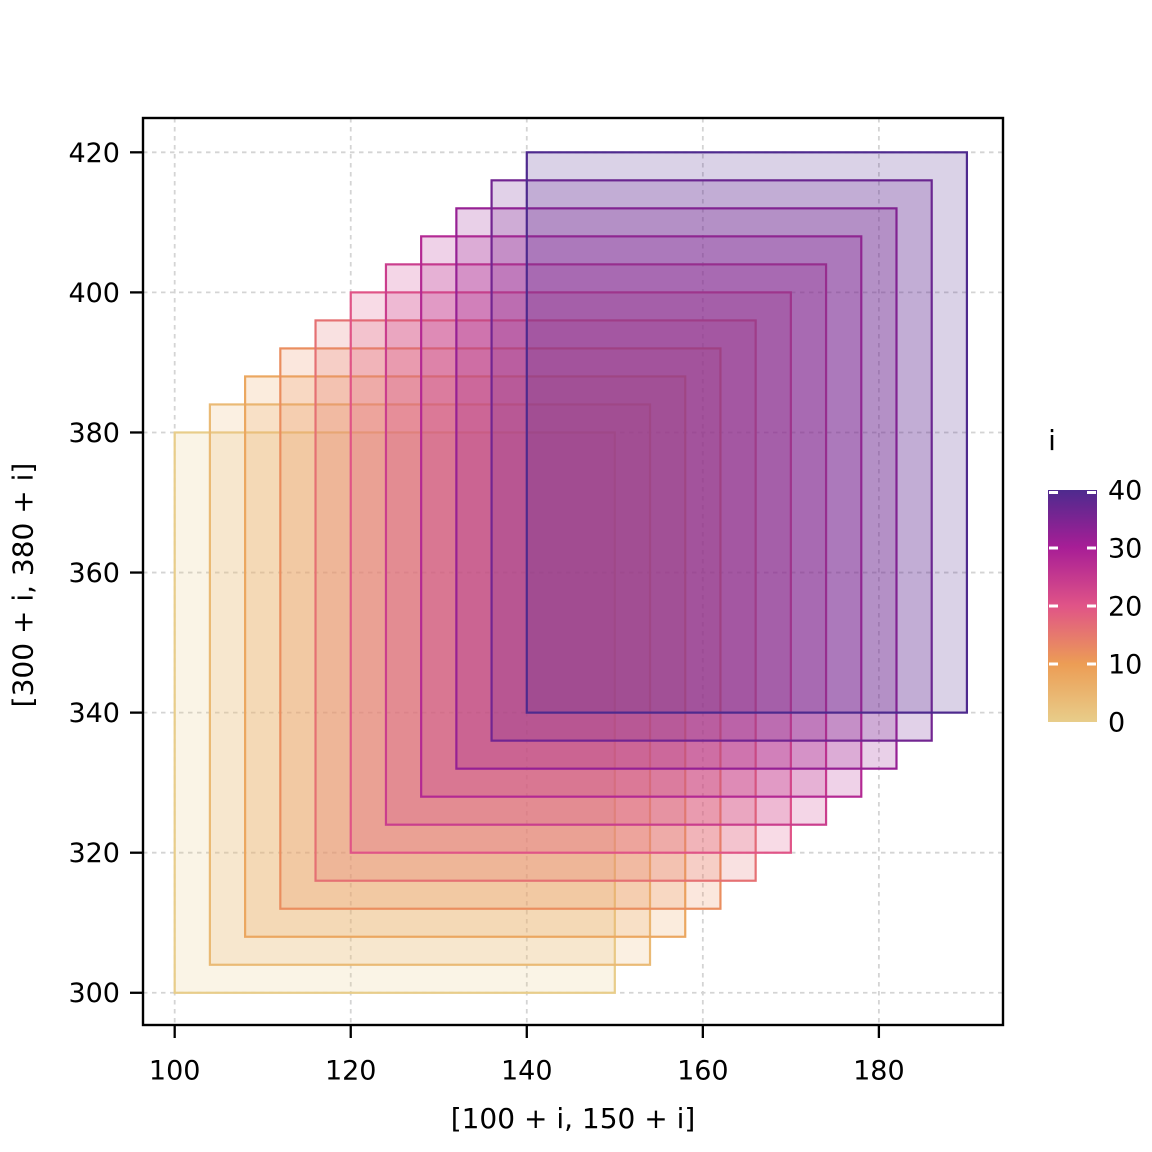  I want to click on y-tick-label-360: 360, so click(94, 573).